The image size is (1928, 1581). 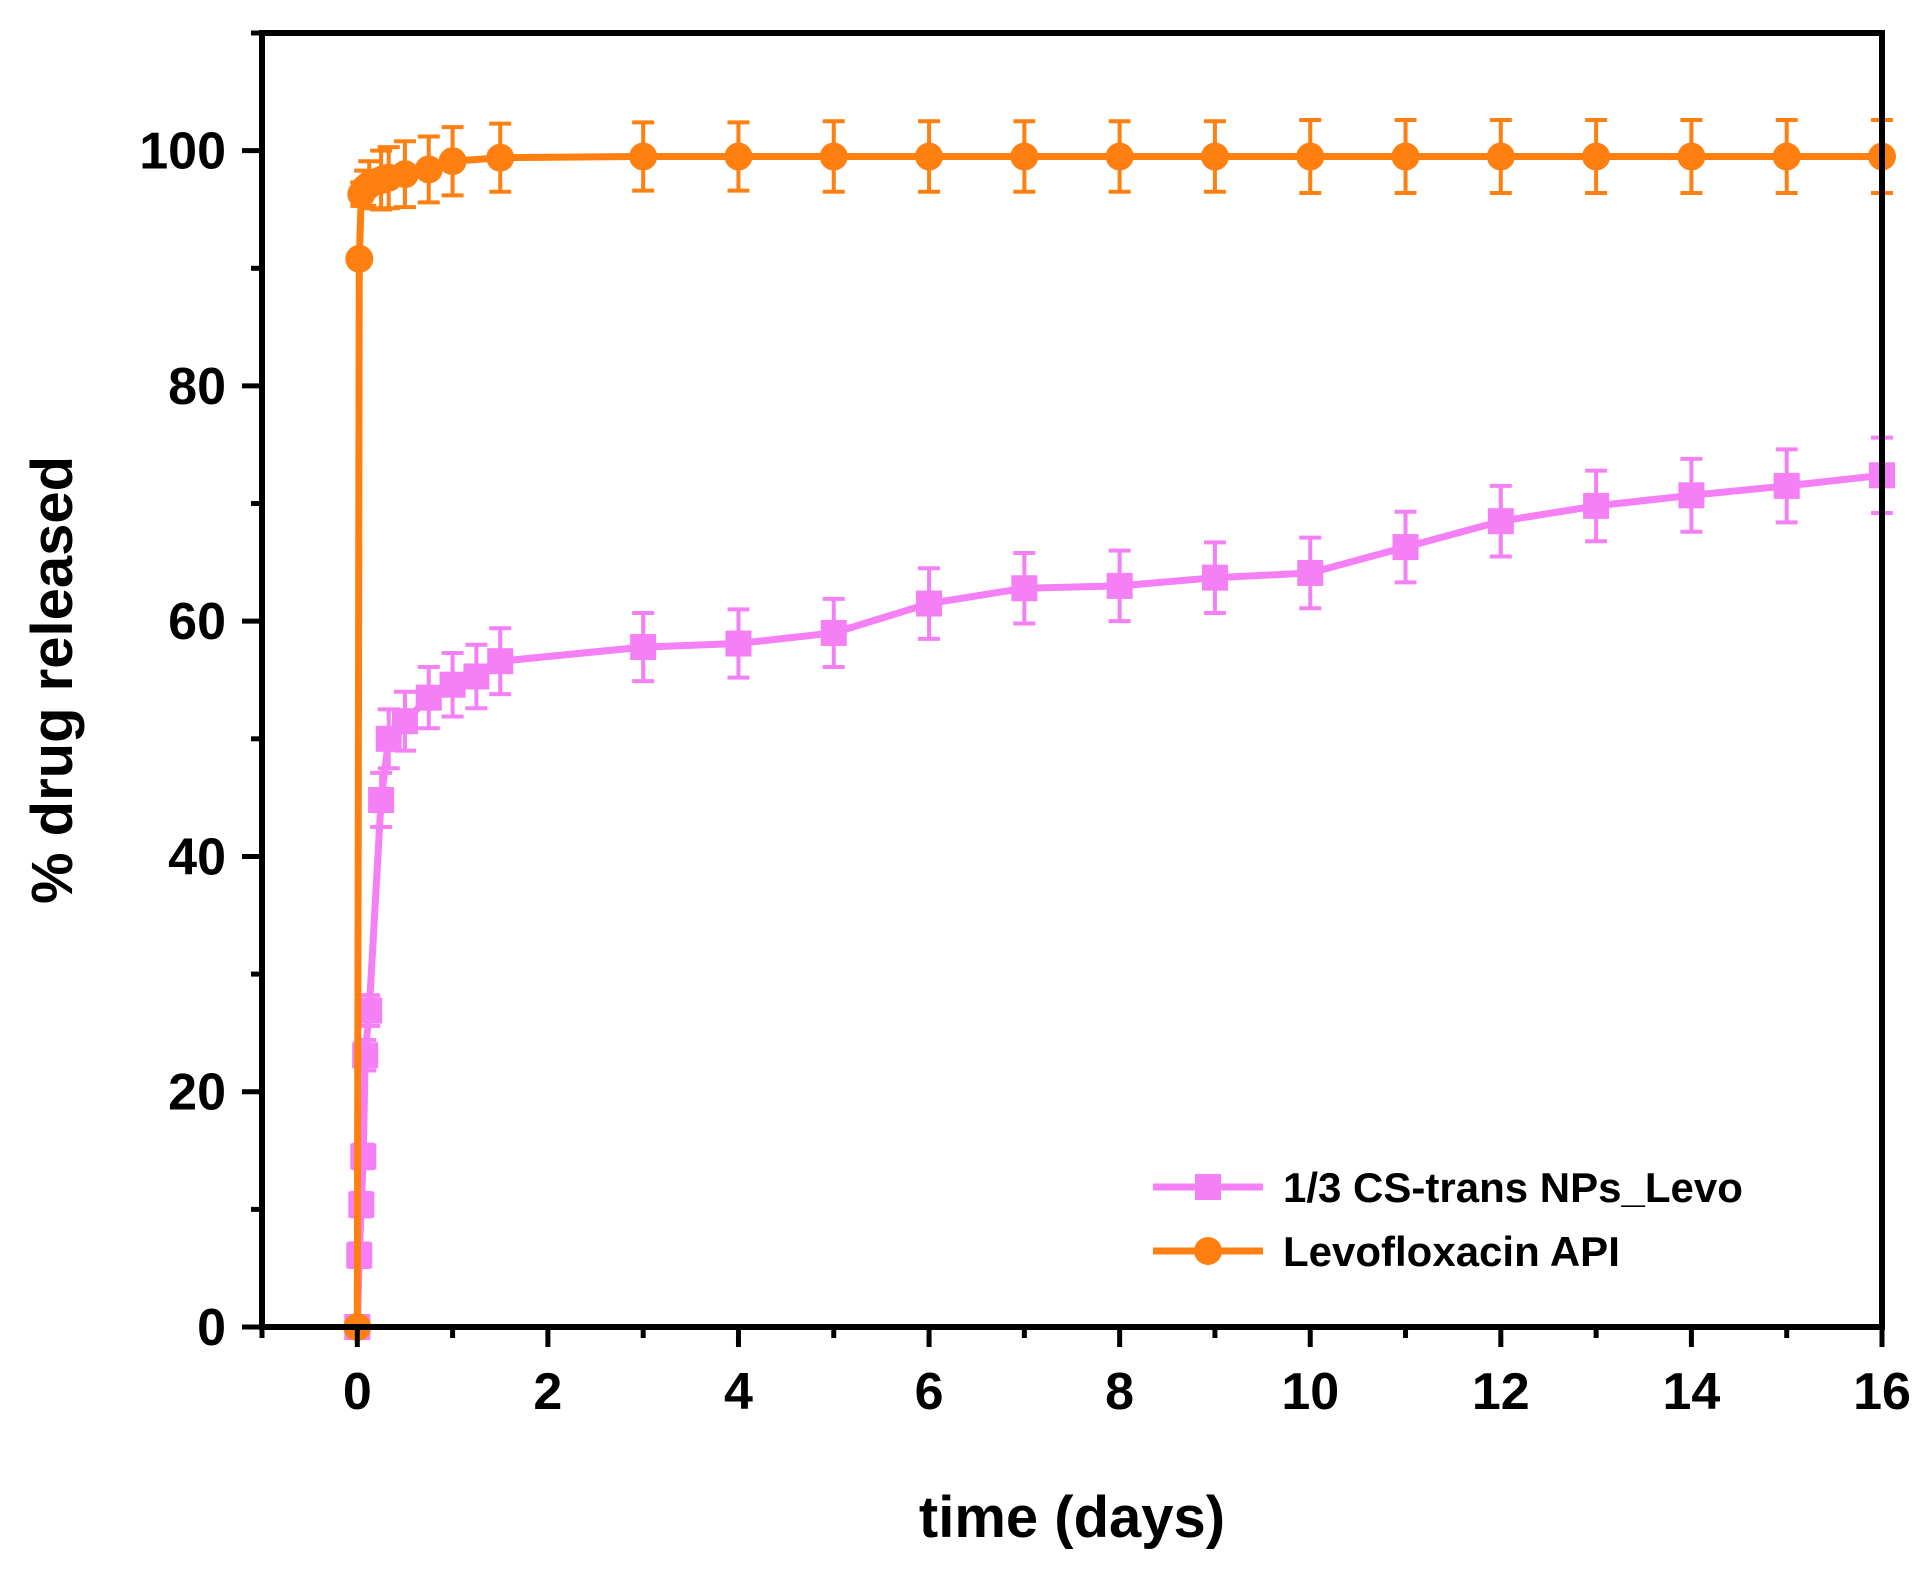 I want to click on y-tick-label: 40, so click(x=197, y=857).